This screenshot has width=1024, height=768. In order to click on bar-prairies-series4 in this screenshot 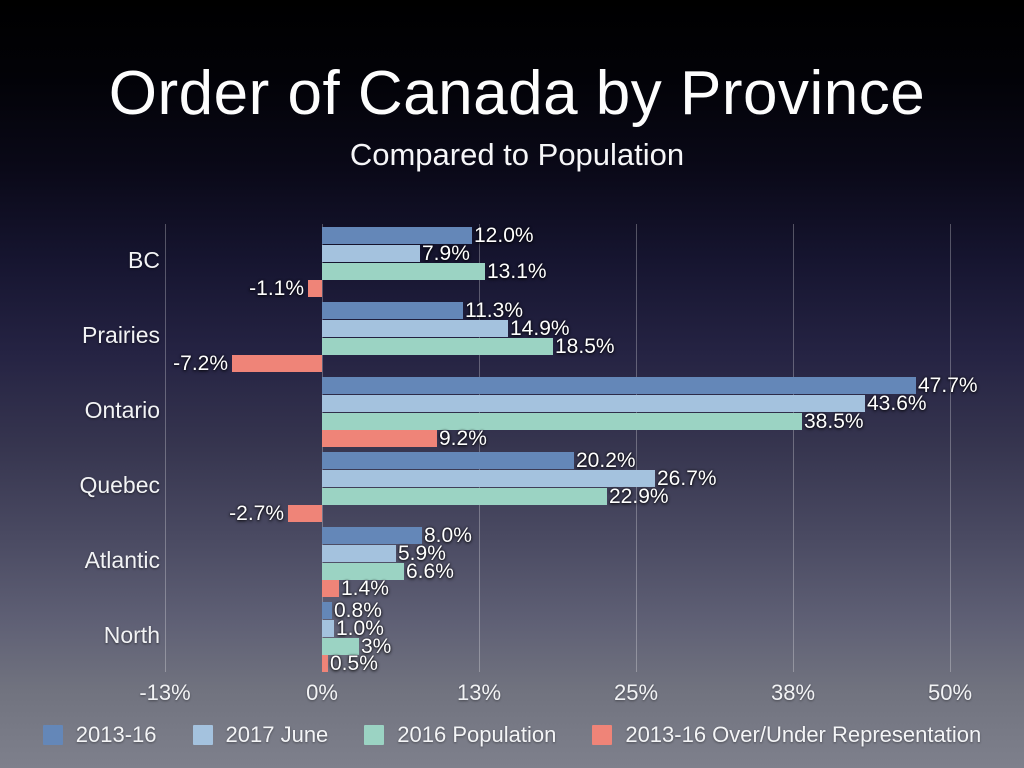, I will do `click(277, 363)`.